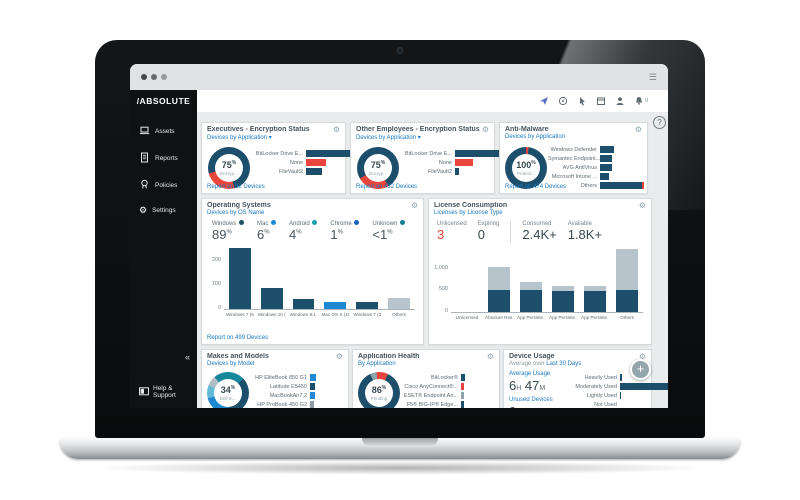  Describe the element at coordinates (531, 400) in the screenshot. I see `unused-devices-link: Unused Devices` at that location.